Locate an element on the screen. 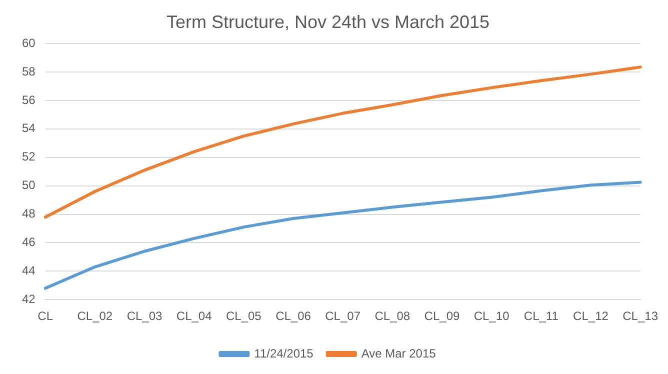  x-tick-label: CL_05 is located at coordinates (244, 316).